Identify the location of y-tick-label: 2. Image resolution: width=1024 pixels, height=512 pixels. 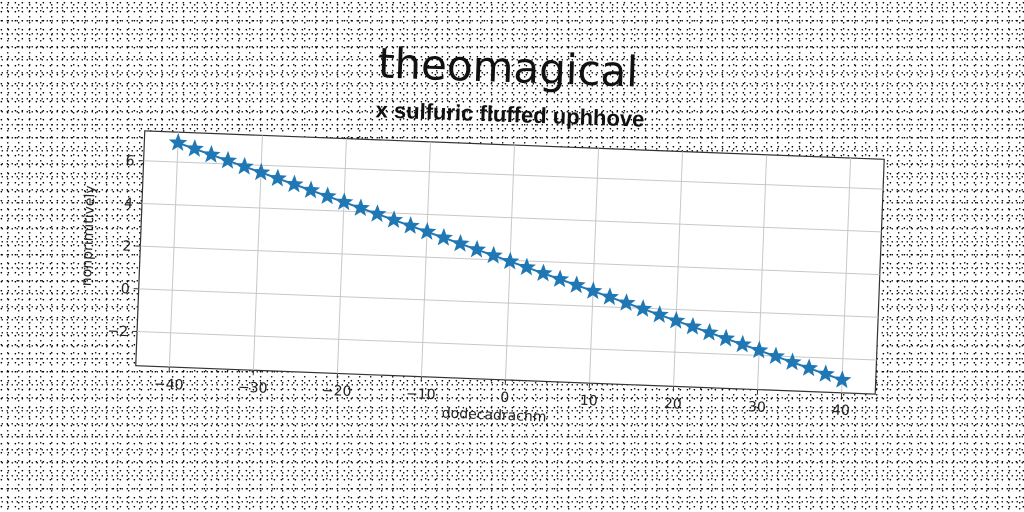
(127, 246).